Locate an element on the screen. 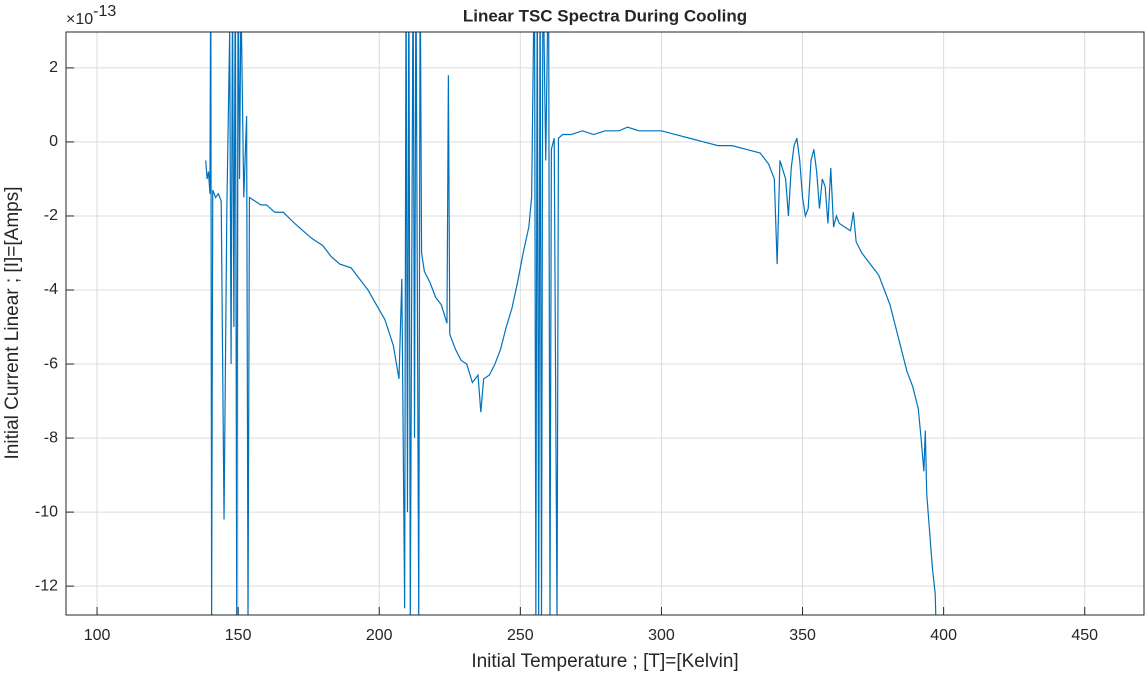  y-multiplier-exponent: -13 is located at coordinates (104, 11).